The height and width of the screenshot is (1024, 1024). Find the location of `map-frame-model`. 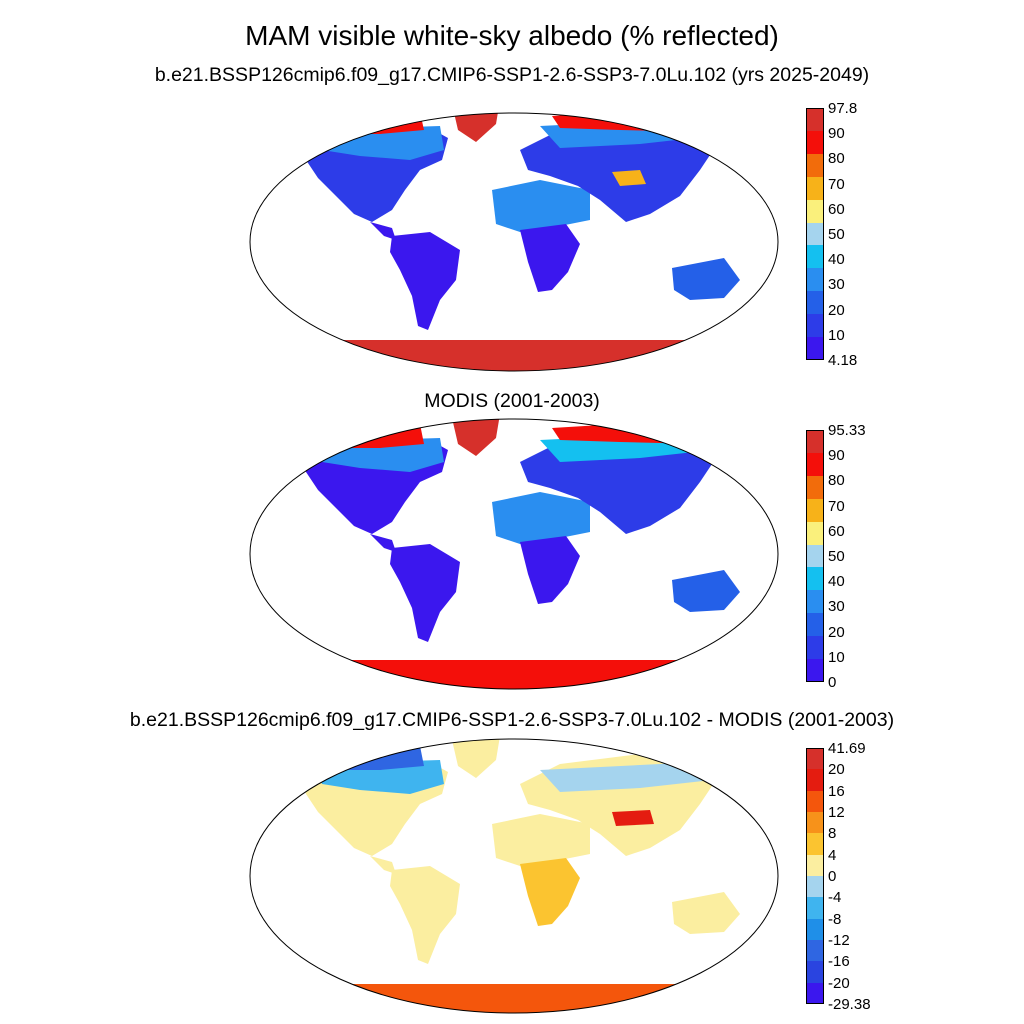

map-frame-model is located at coordinates (514, 242).